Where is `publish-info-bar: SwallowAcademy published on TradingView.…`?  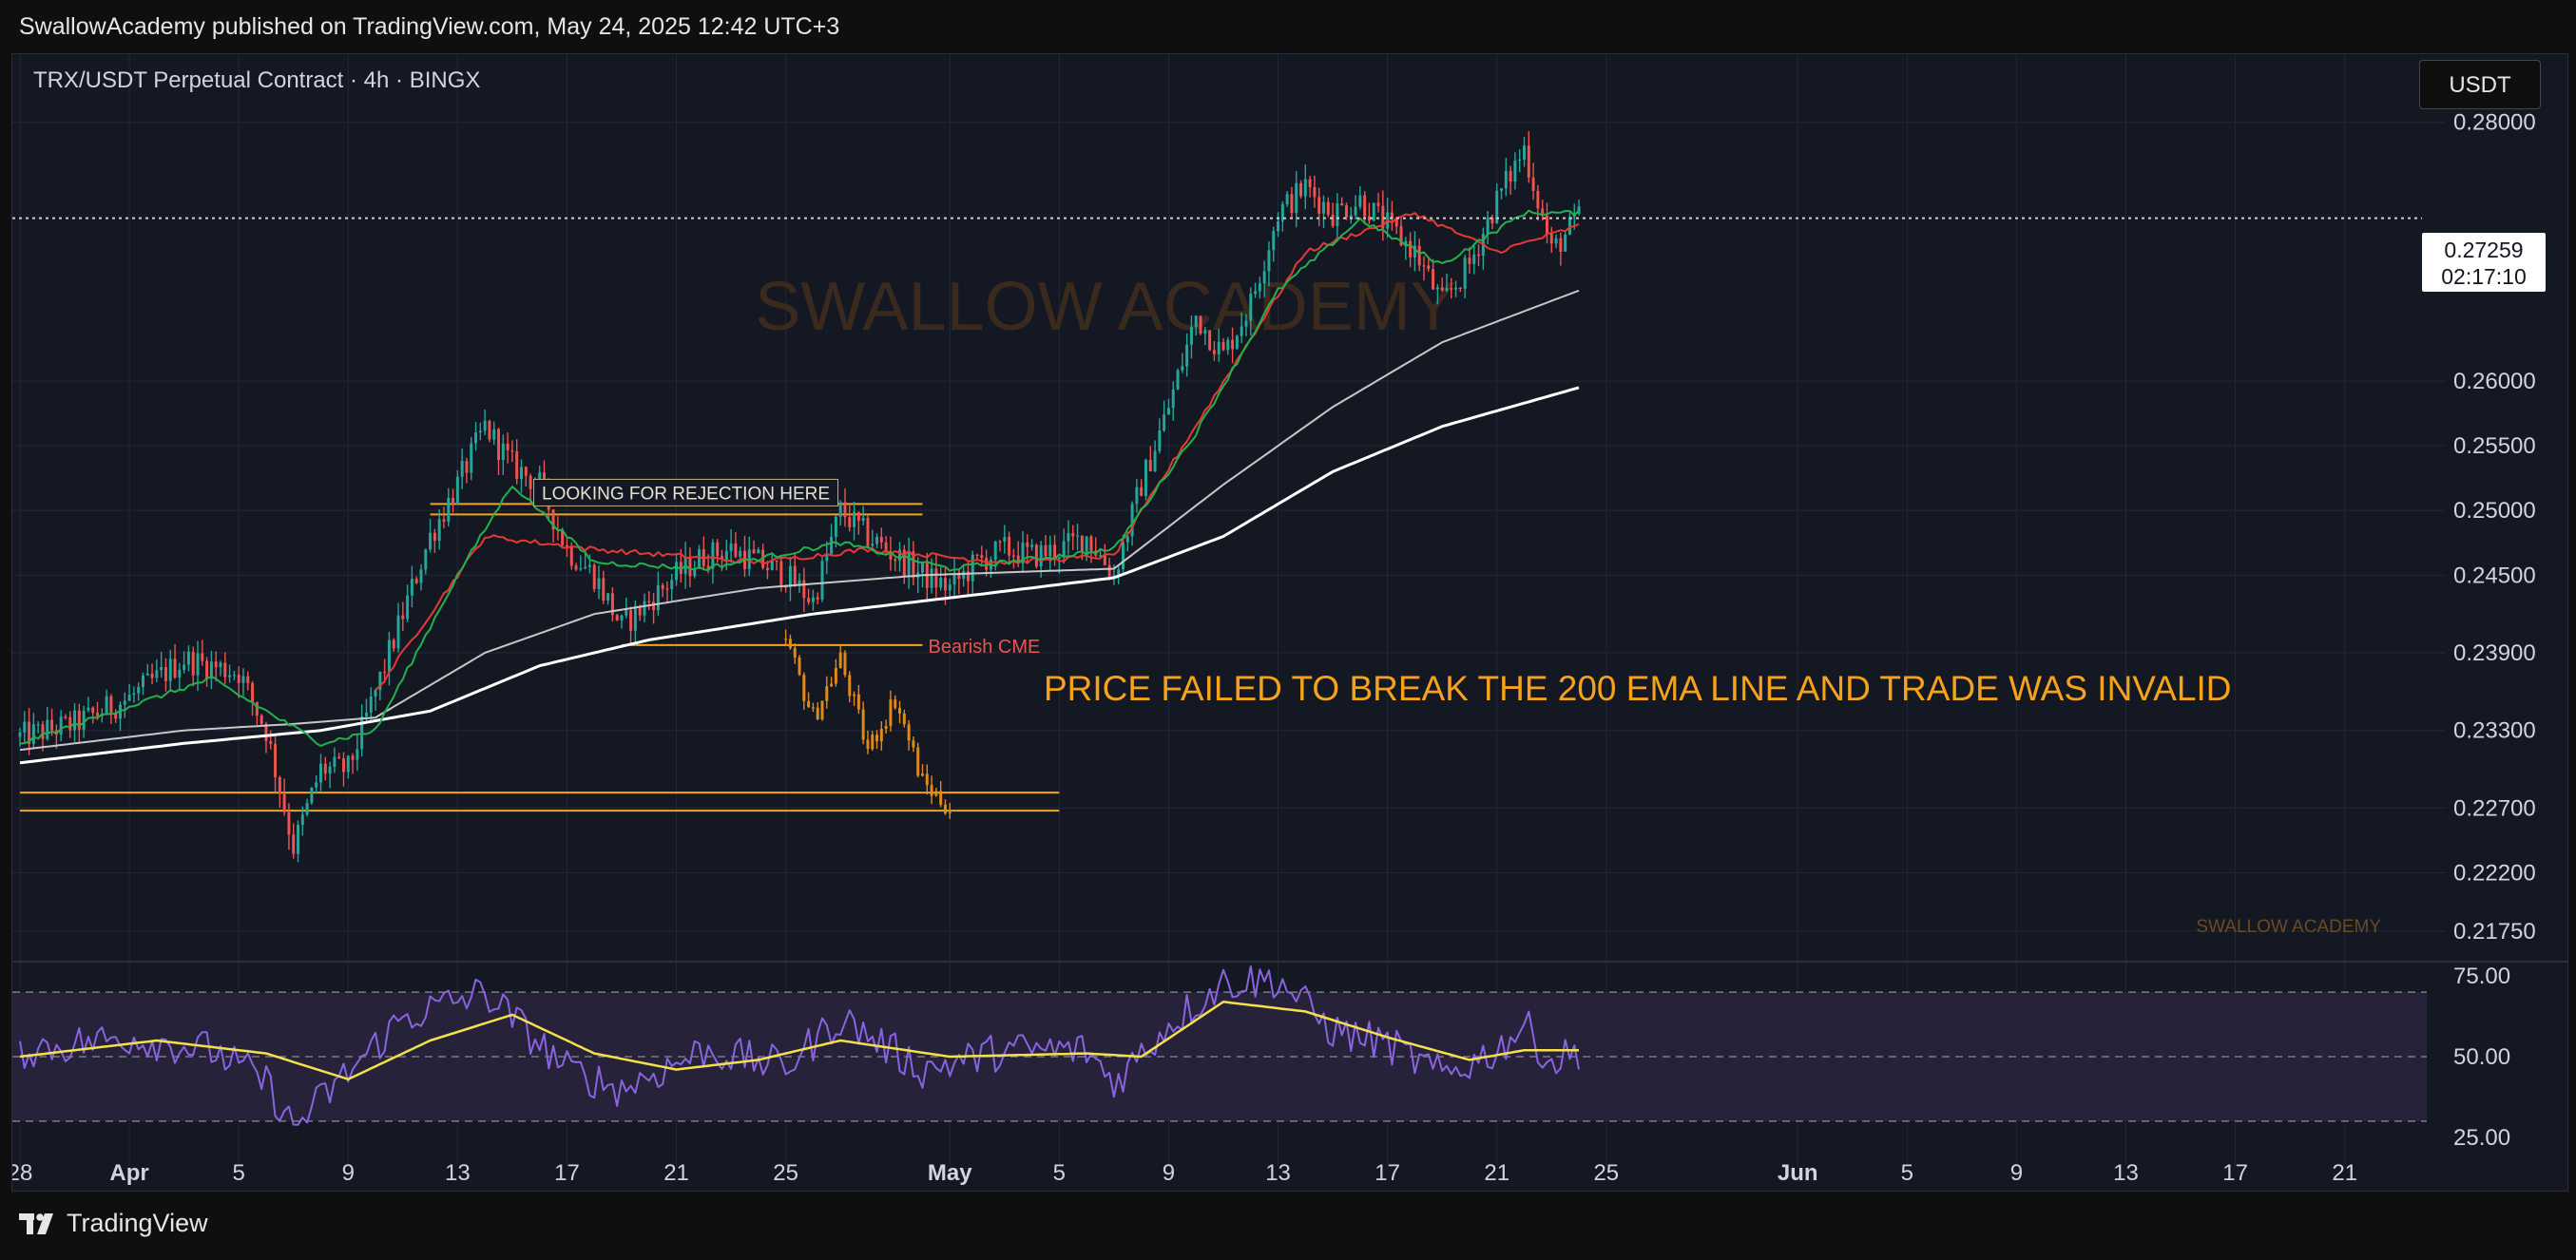
publish-info-bar: SwallowAcademy published on TradingView.… is located at coordinates (1288, 26).